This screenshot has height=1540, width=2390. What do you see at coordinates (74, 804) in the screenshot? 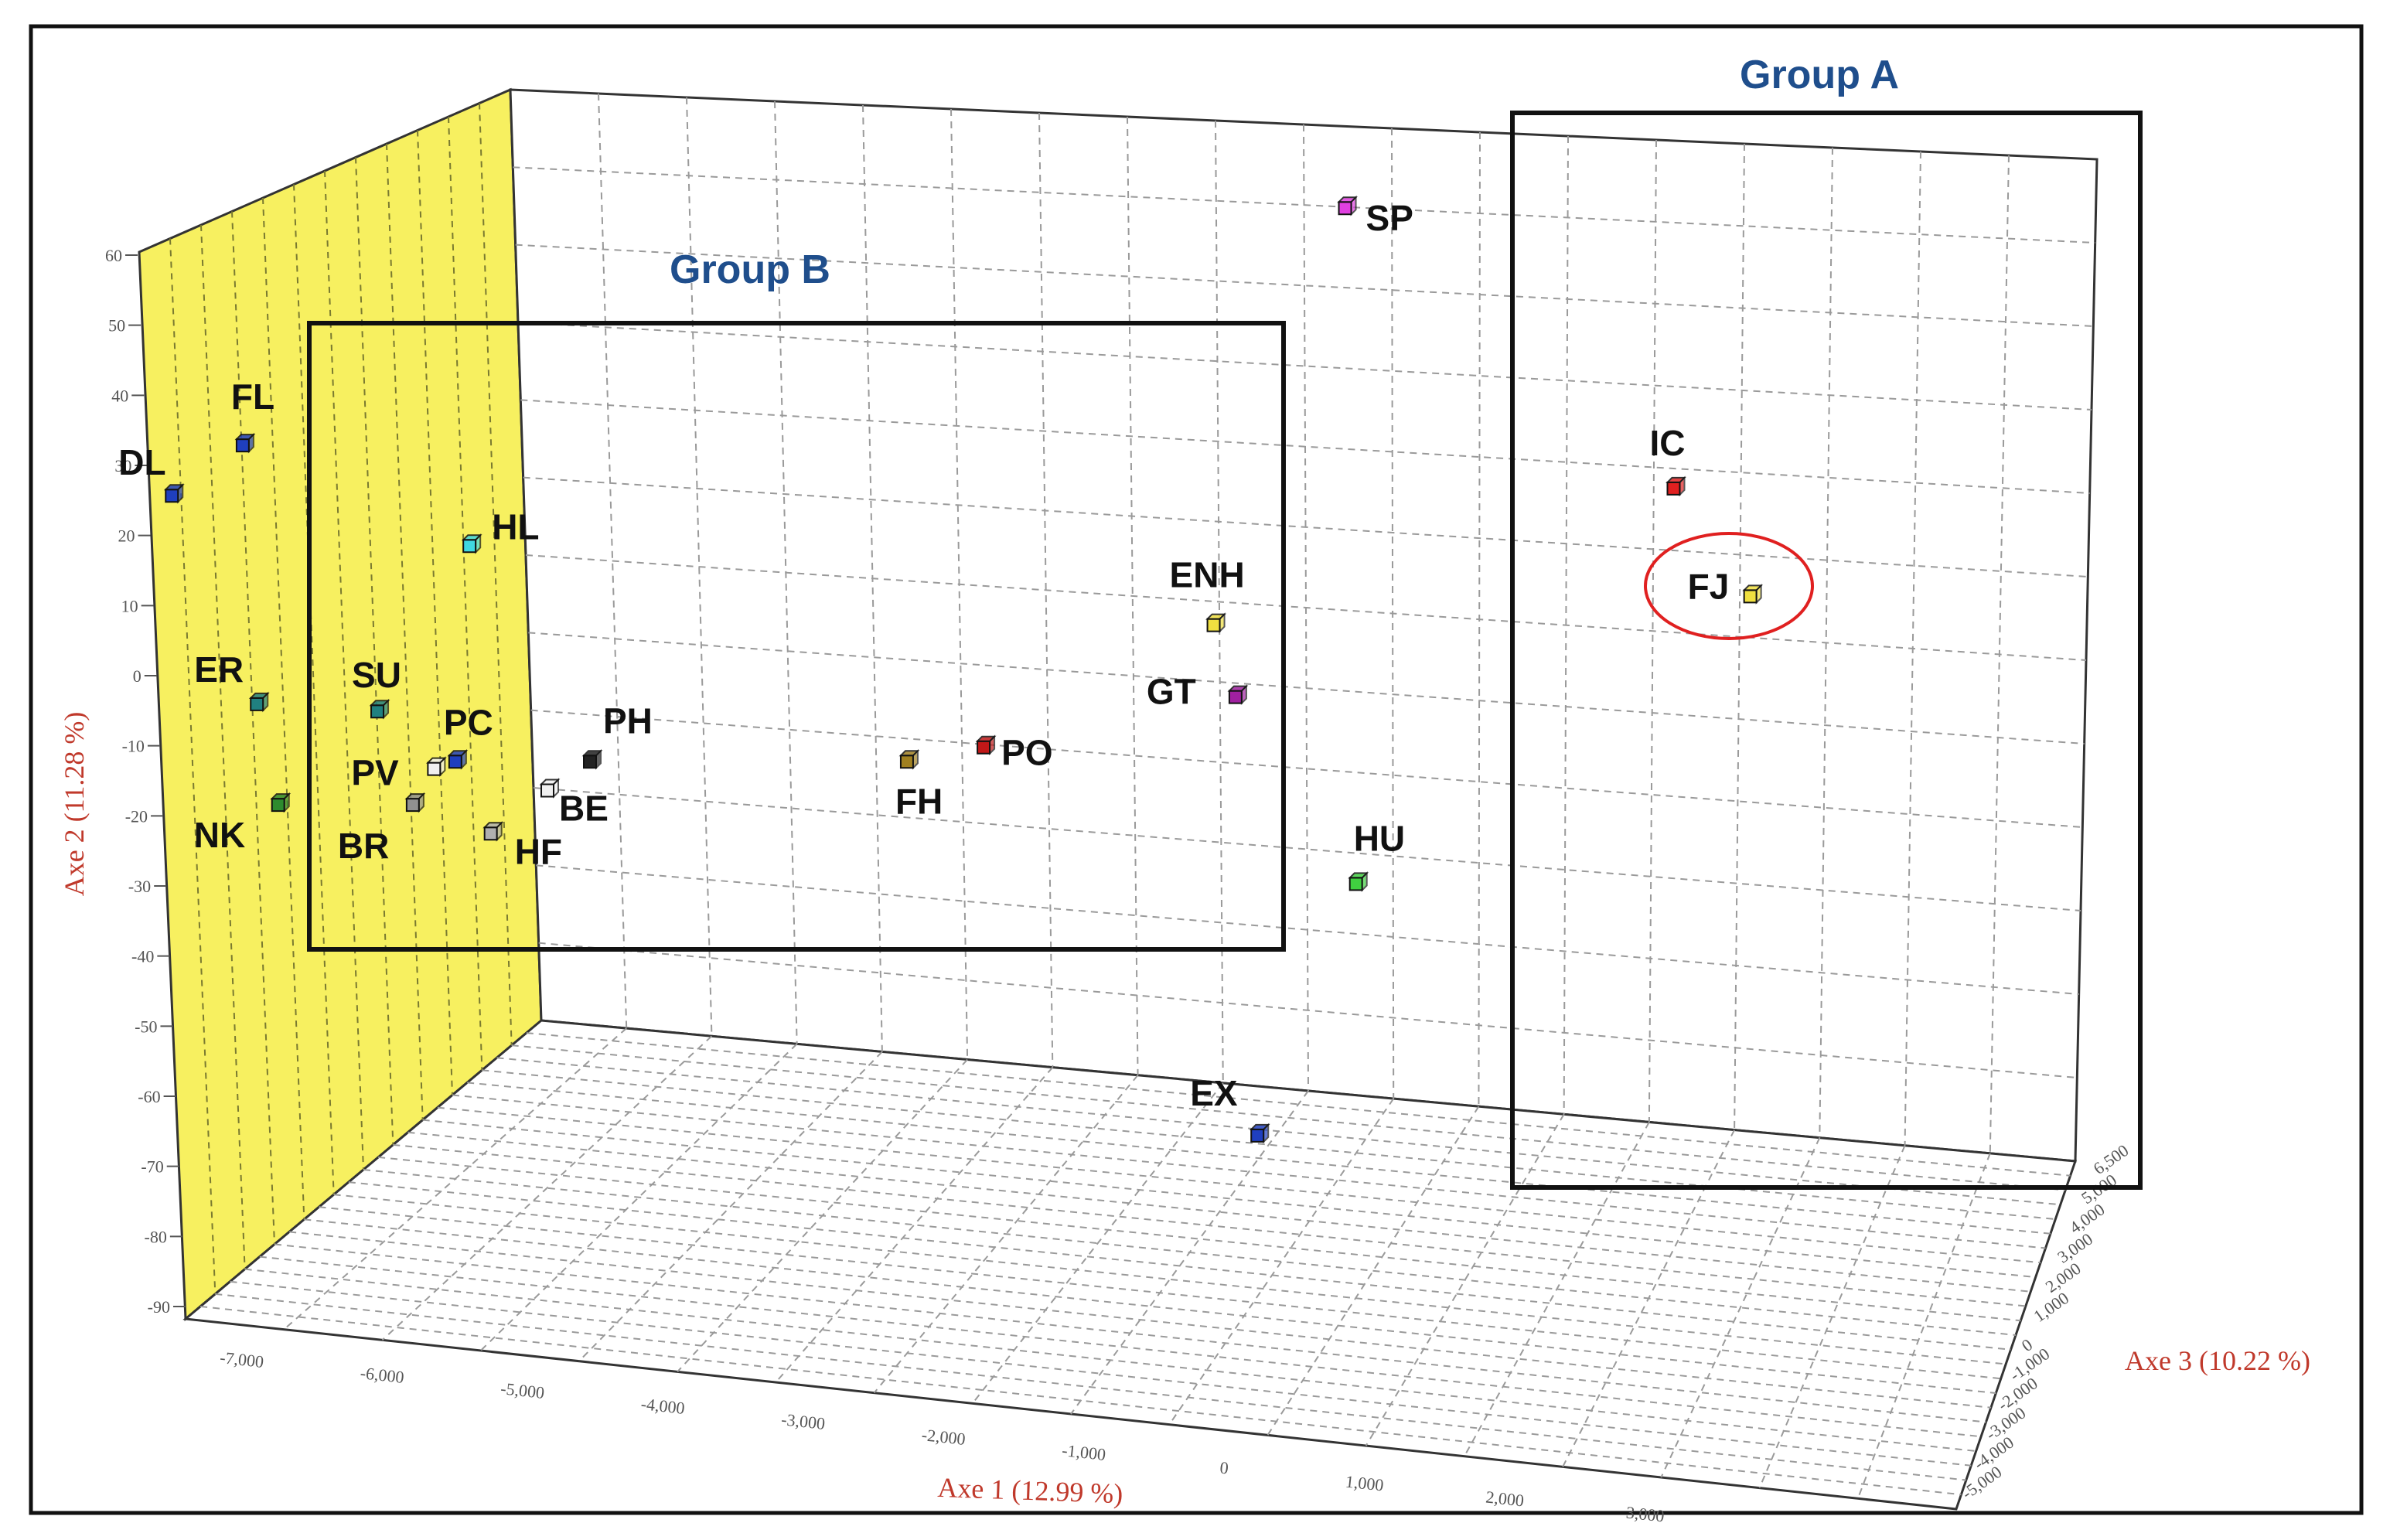
I see `y-axis-title: Axe 2 (11.28 %)` at bounding box center [74, 804].